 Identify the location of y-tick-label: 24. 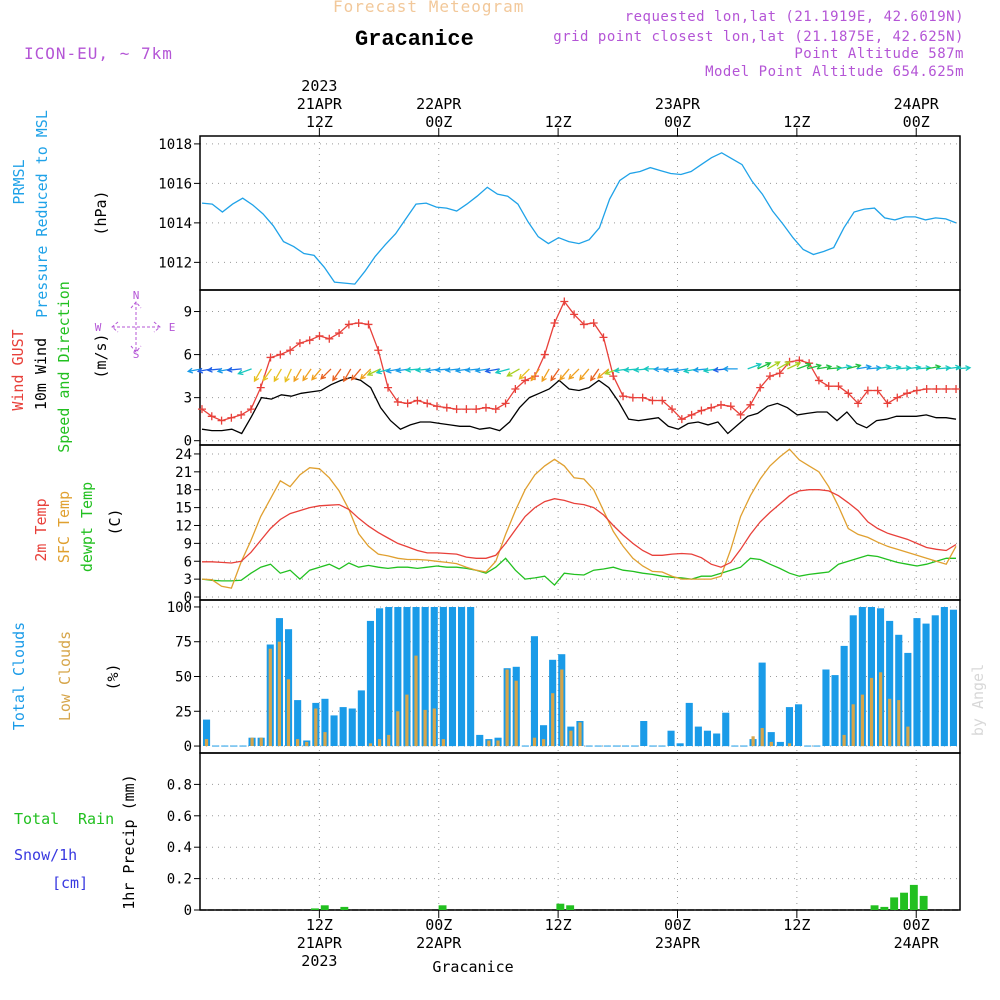
(183, 455).